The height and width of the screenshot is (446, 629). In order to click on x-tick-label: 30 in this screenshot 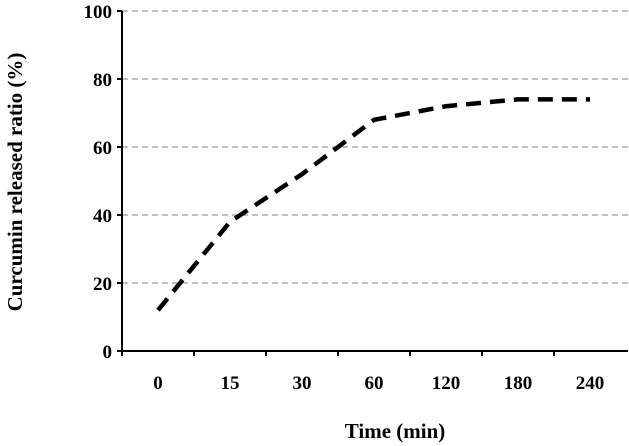, I will do `click(302, 383)`.